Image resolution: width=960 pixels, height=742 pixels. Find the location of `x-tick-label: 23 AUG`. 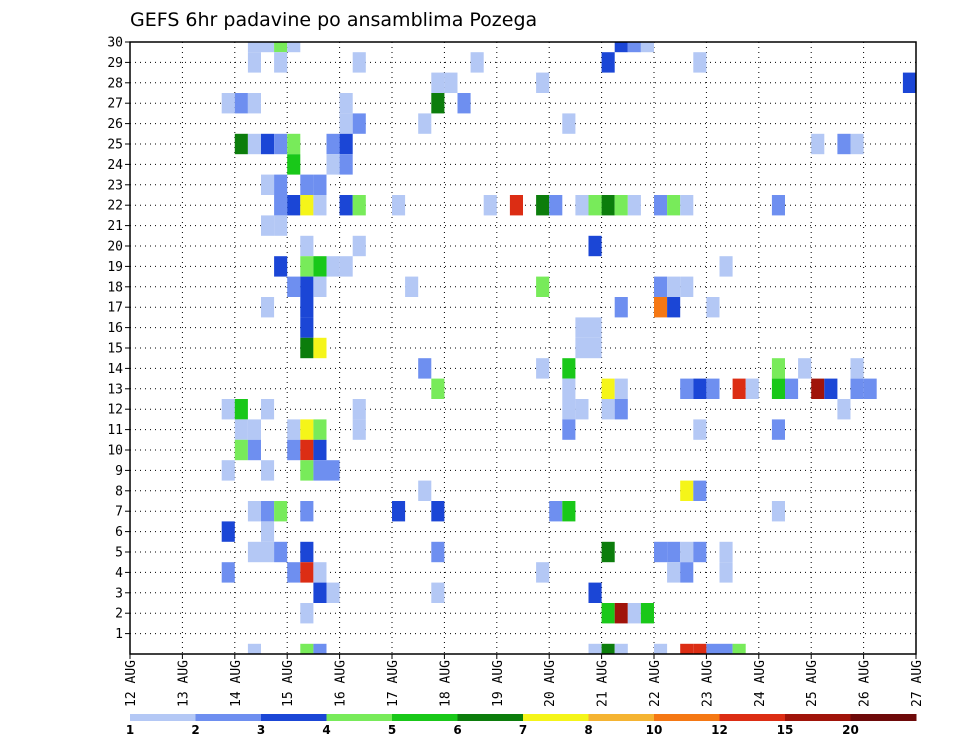

x-tick-label: 23 AUG is located at coordinates (707, 683).